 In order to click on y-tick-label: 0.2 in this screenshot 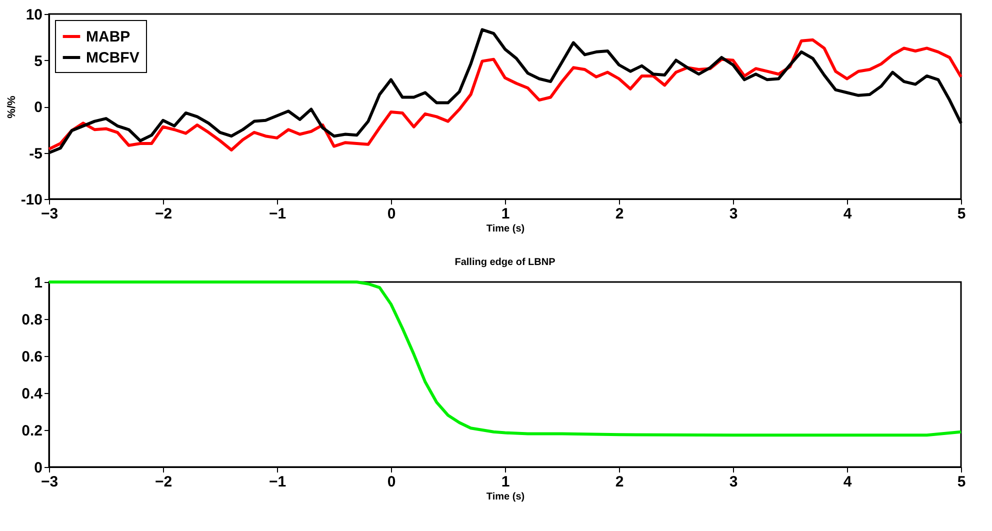, I will do `click(32, 431)`.